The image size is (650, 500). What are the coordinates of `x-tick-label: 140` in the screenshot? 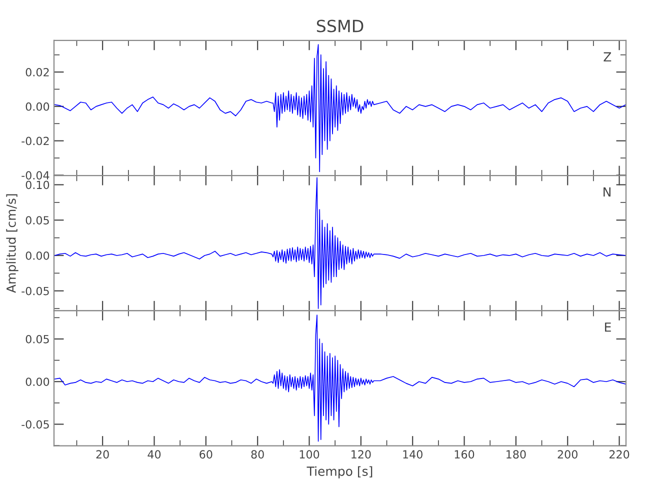 It's located at (412, 454).